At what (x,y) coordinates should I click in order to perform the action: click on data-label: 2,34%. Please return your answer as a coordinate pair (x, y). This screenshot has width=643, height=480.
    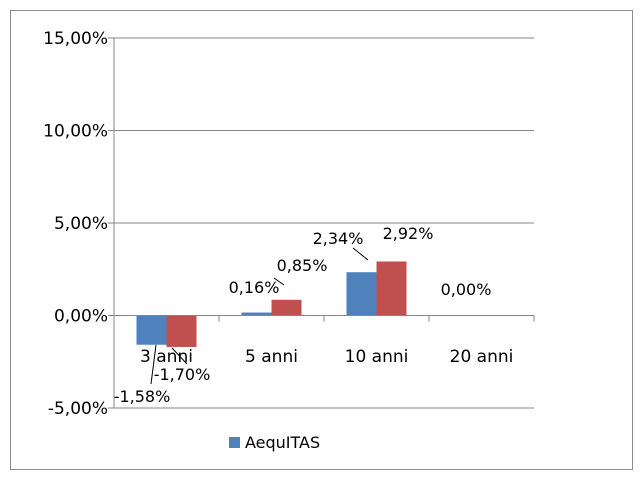
    Looking at the image, I should click on (338, 238).